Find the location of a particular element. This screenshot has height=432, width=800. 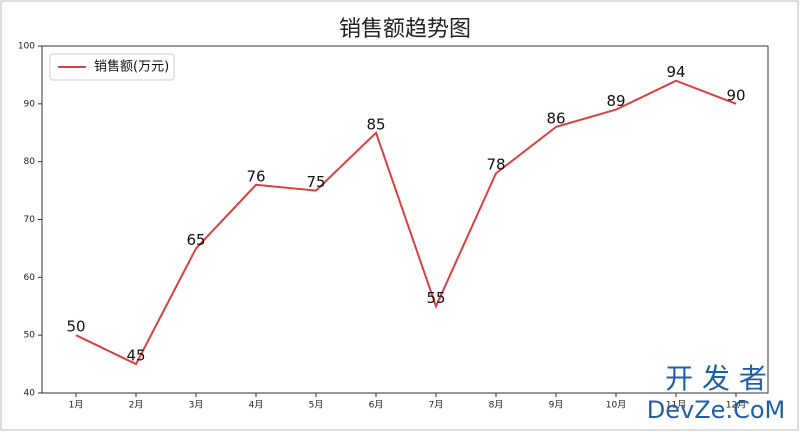

legend-label: 销售额(万元) is located at coordinates (131, 67).